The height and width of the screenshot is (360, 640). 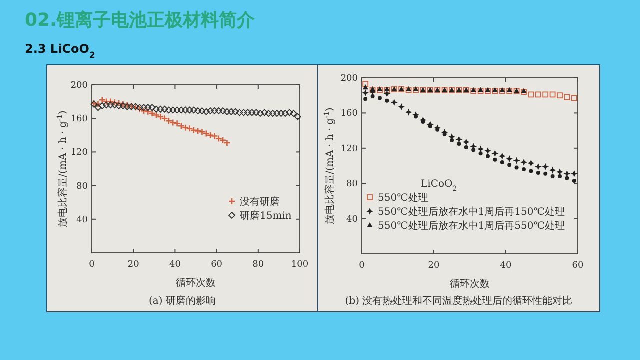 What do you see at coordinates (471, 226) in the screenshot?
I see `legend-label: 550℃处理后放在水中1周后再550℃处理` at bounding box center [471, 226].